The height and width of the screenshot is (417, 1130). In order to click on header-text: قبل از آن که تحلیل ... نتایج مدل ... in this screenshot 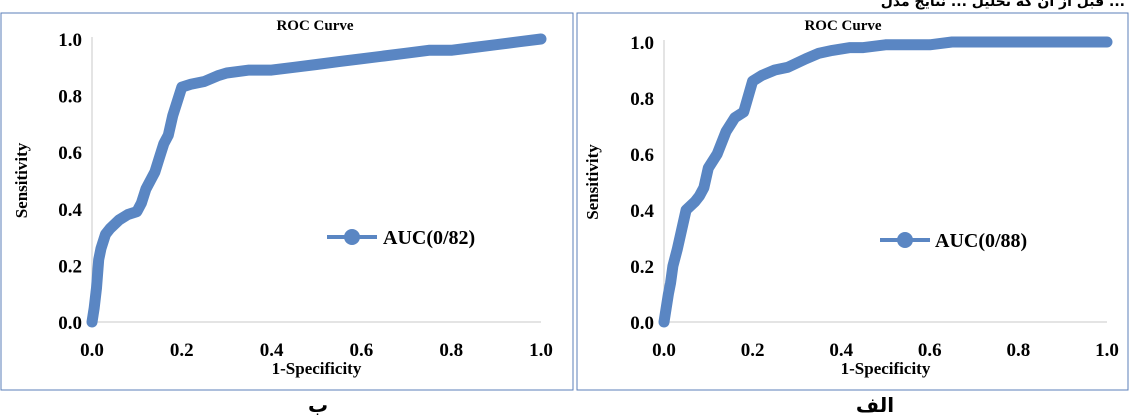, I will do `click(1003, 5)`.